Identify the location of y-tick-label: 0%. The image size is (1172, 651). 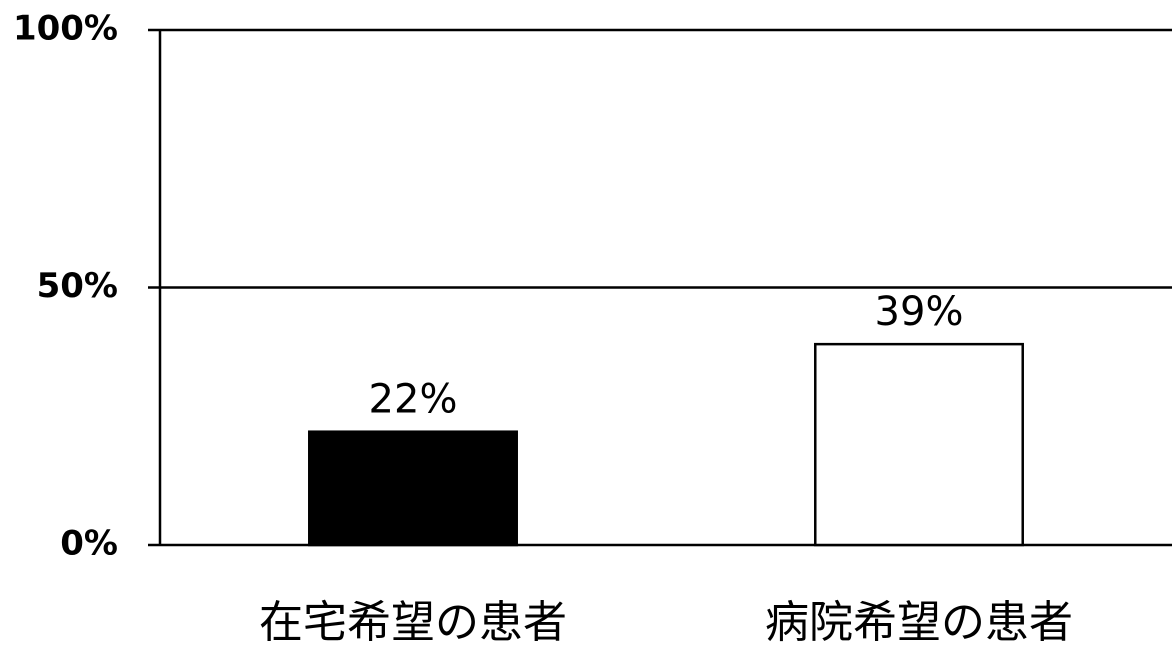
(89, 544).